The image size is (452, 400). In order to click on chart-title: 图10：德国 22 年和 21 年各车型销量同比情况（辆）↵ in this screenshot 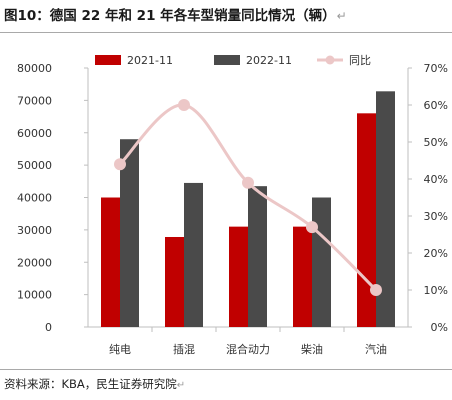, I will do `click(224, 14)`.